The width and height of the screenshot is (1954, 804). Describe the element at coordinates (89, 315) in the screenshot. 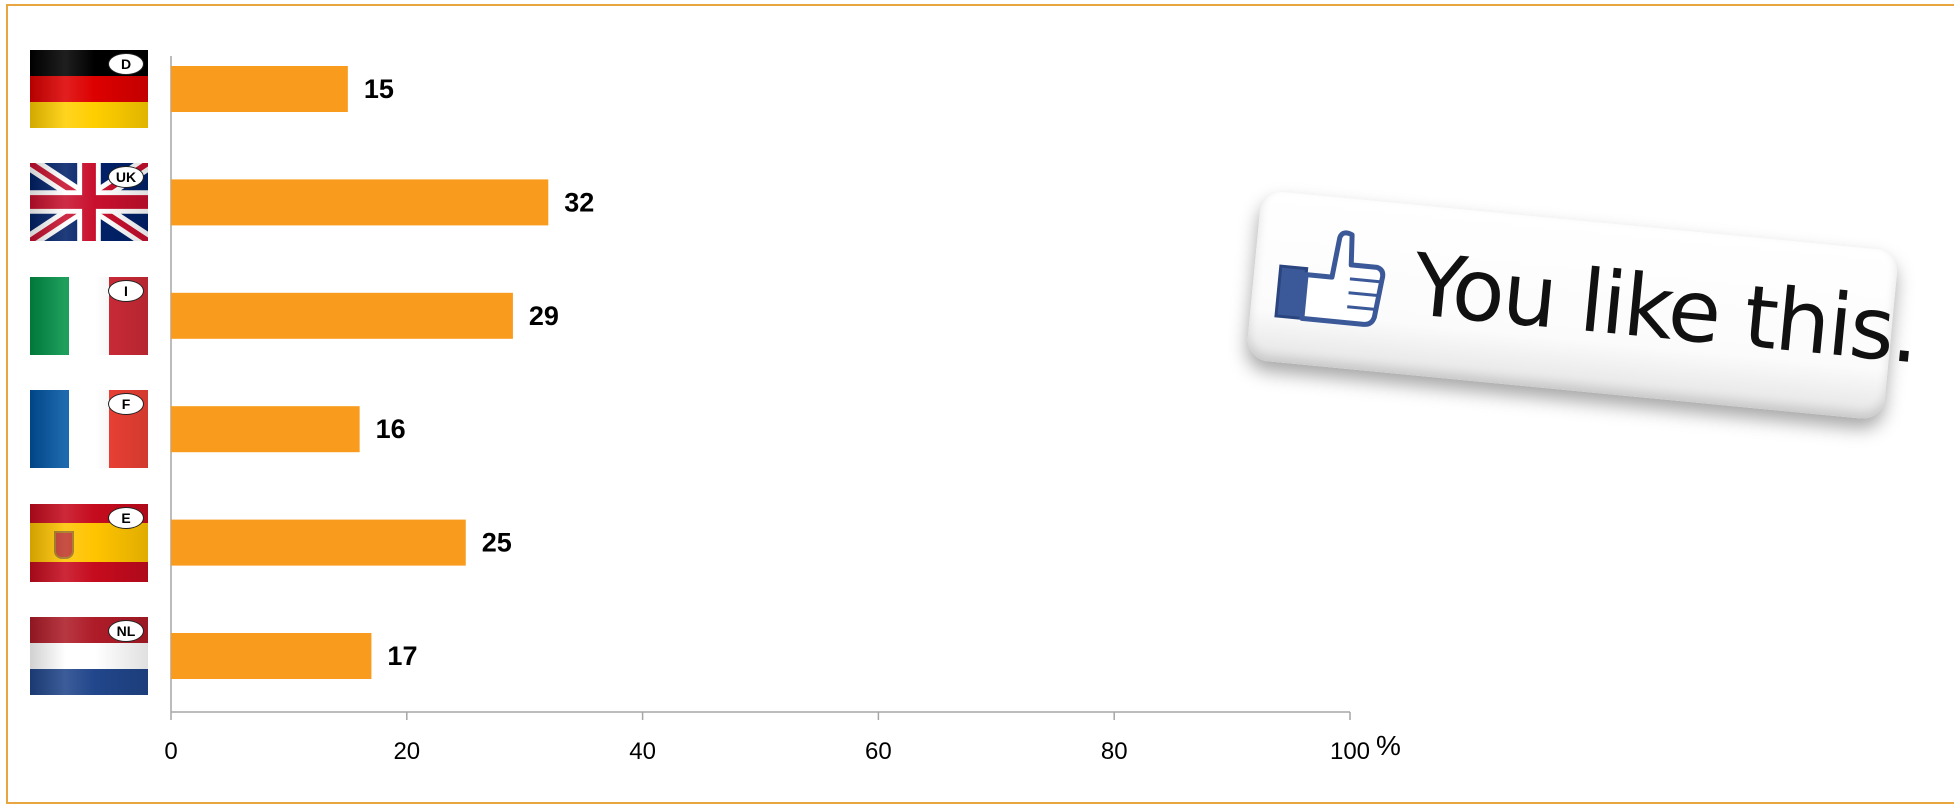

I see `flag-i: I` at that location.